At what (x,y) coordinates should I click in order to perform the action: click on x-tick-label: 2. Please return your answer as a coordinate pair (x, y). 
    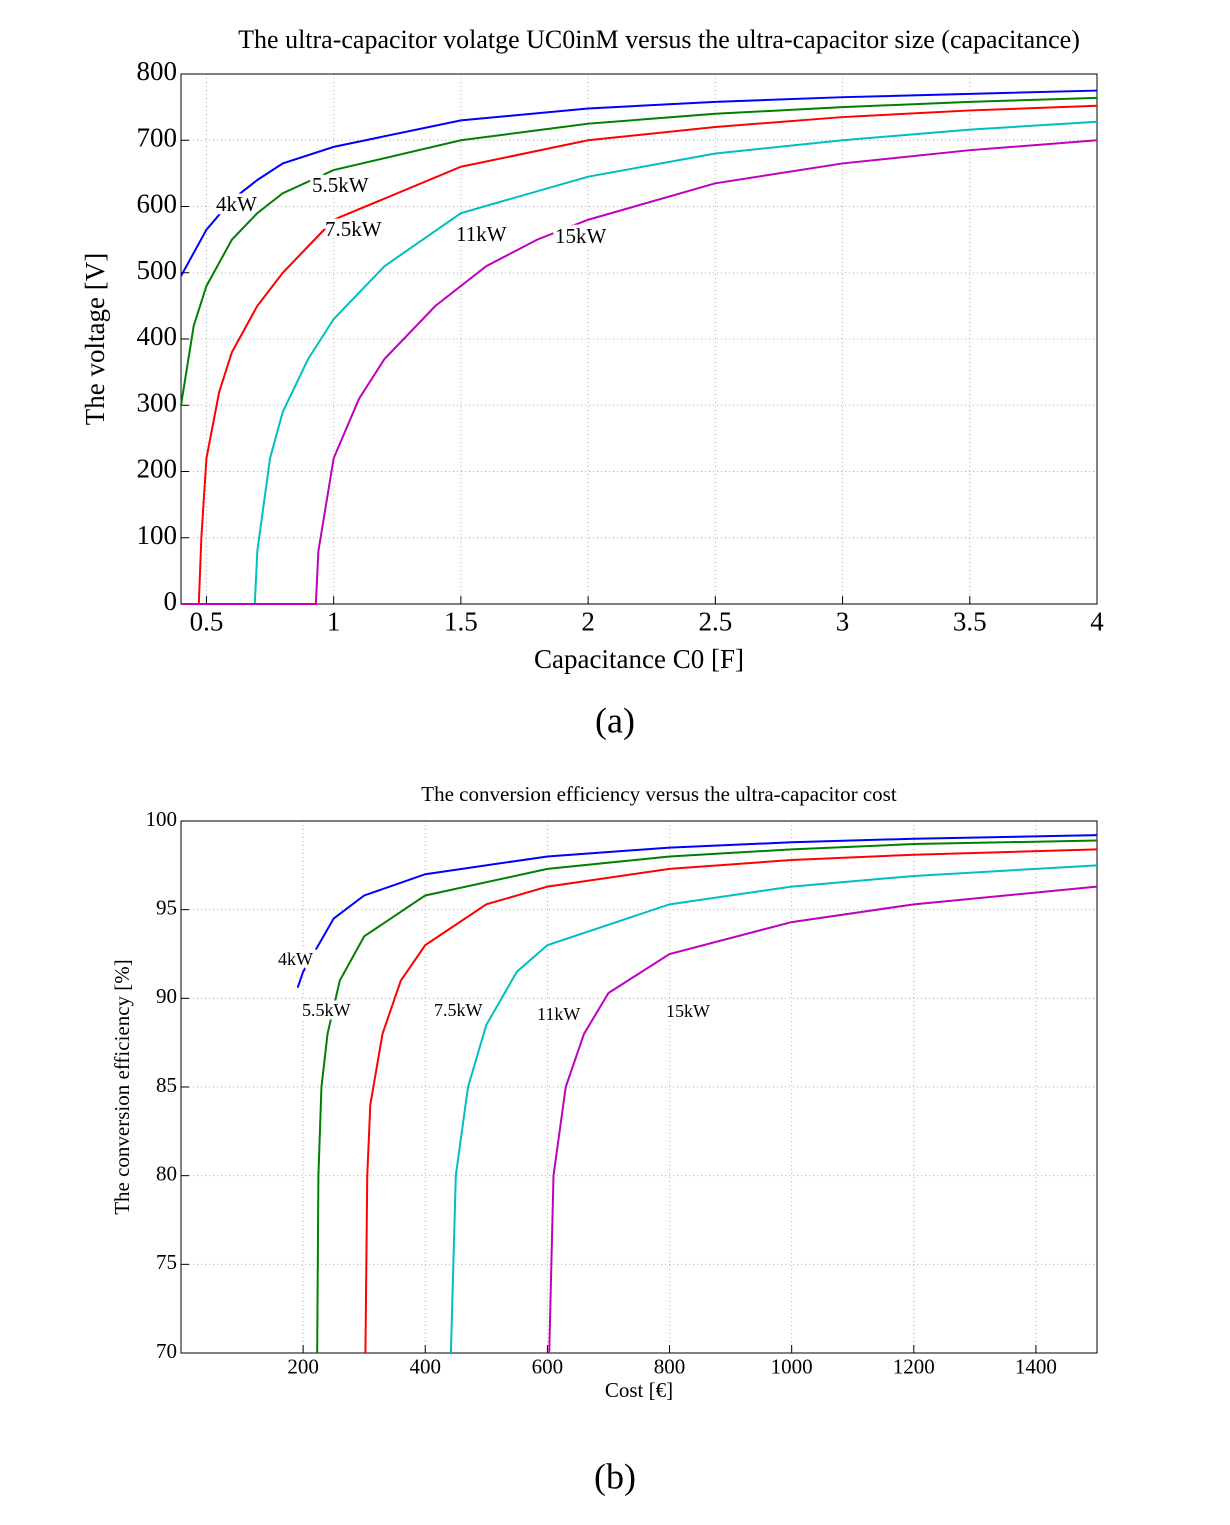
    Looking at the image, I should click on (588, 621).